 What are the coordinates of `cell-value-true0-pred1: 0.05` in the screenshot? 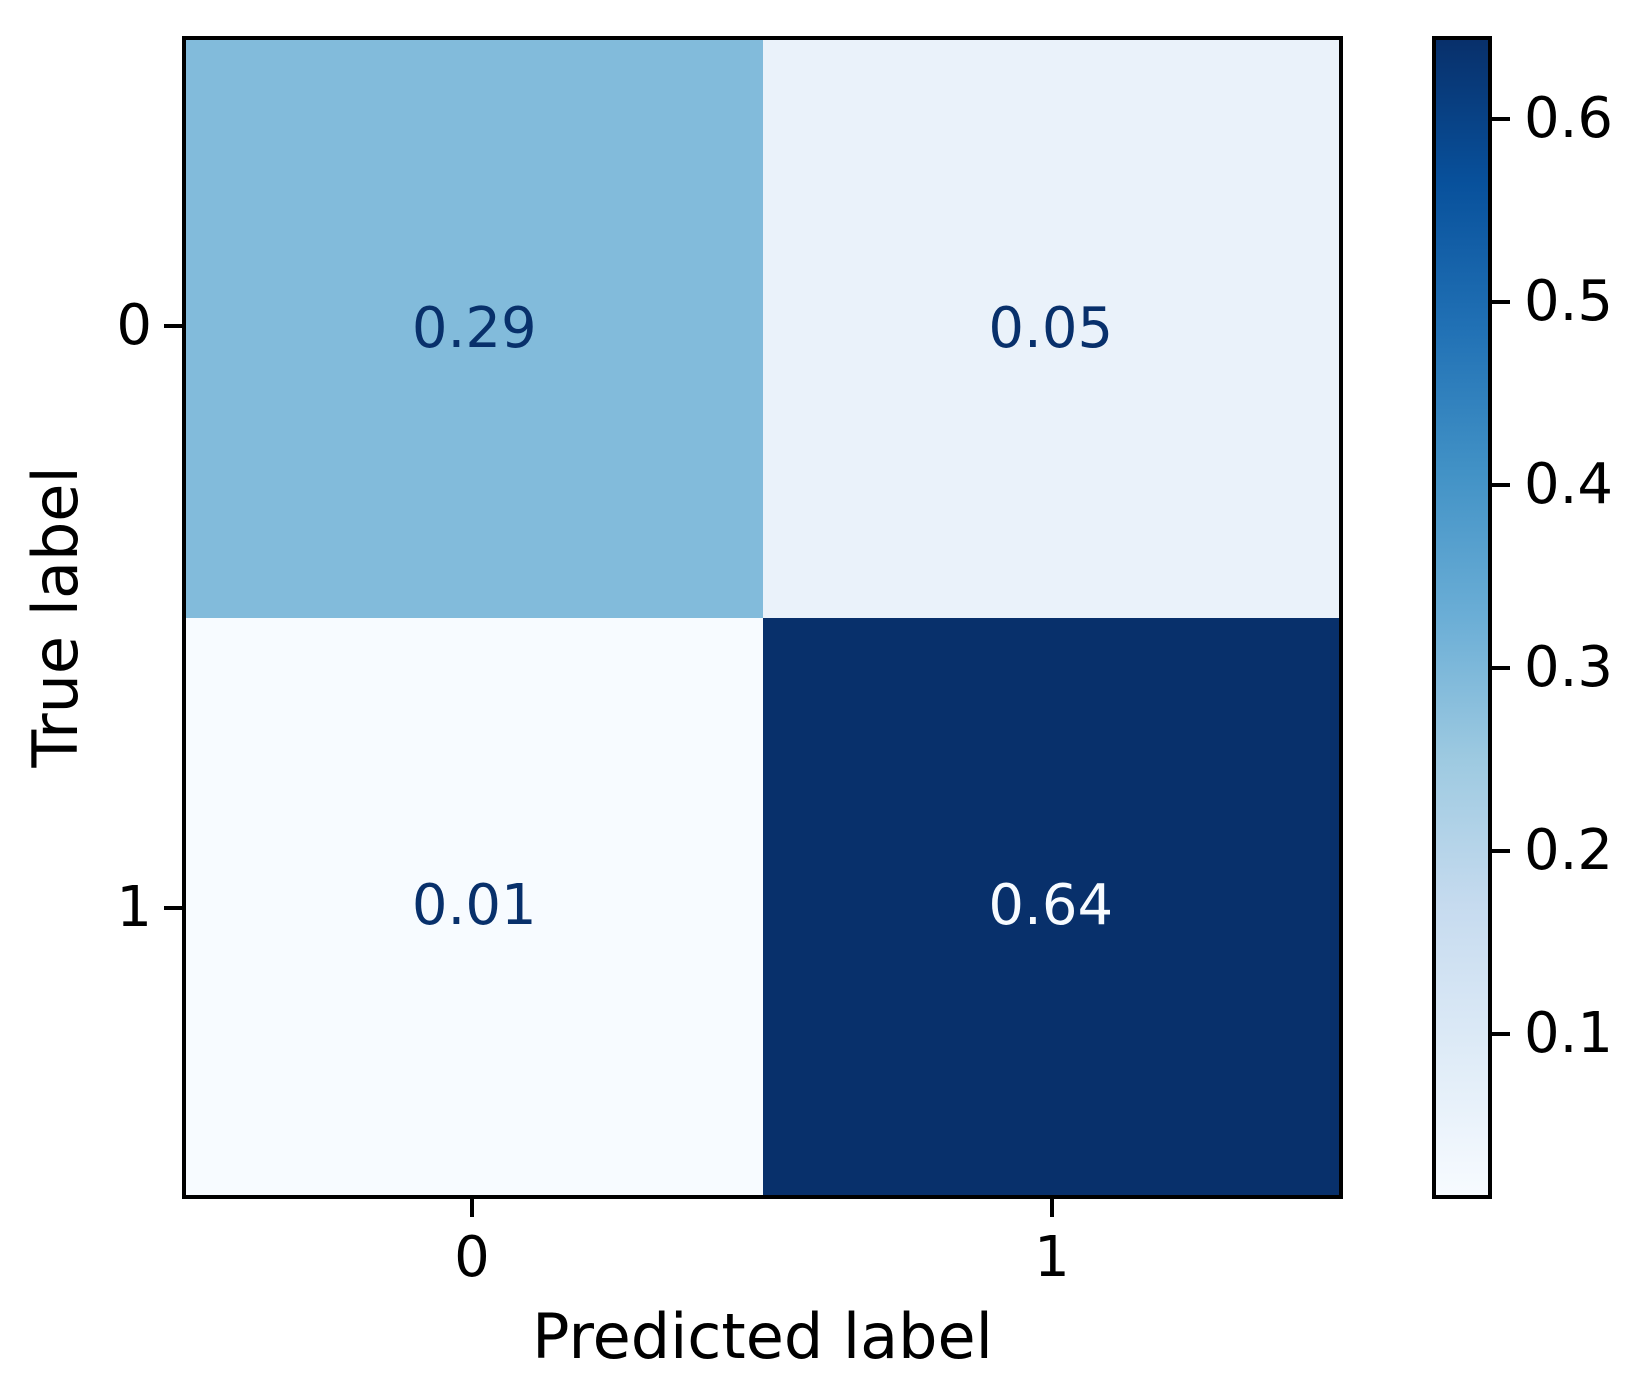 It's located at (1051, 328).